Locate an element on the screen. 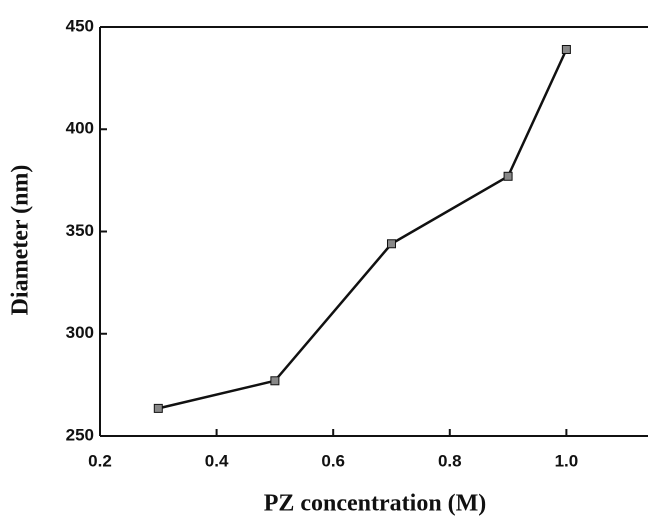 Image resolution: width=648 pixels, height=528 pixels. x-tick-label: 1.0 is located at coordinates (567, 460).